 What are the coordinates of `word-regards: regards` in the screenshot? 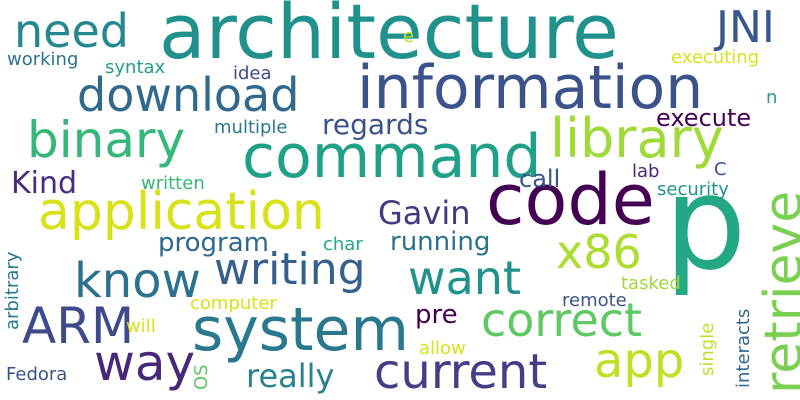 It's located at (375, 124).